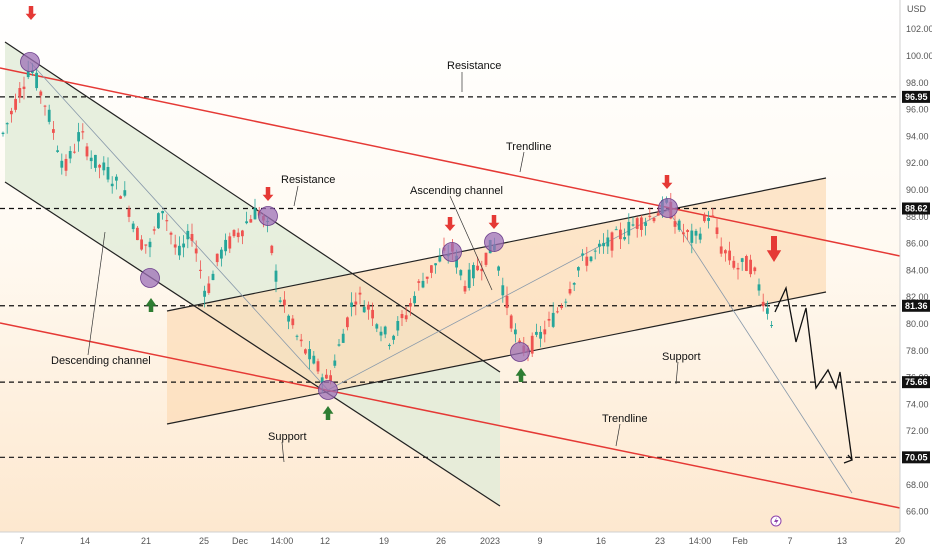 The image size is (932, 550). I want to click on projection-path, so click(814, 374).